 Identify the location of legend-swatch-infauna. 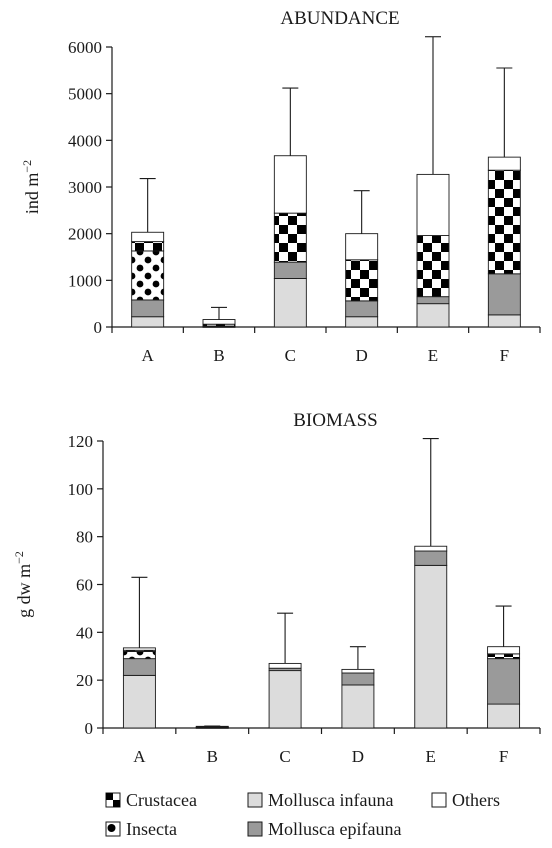
(255, 800).